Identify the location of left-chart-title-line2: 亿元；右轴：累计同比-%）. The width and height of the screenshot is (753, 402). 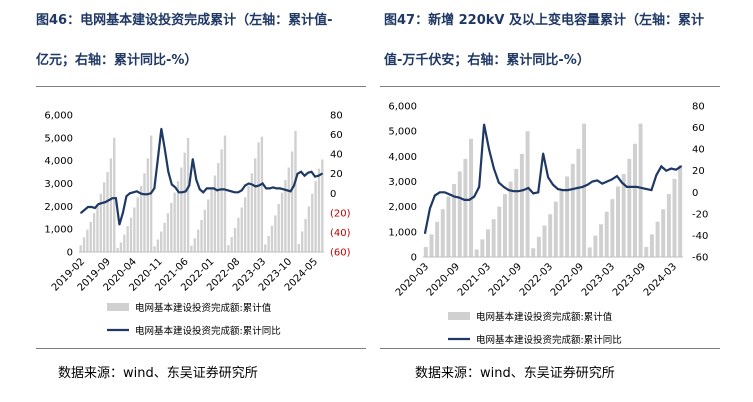
(117, 60).